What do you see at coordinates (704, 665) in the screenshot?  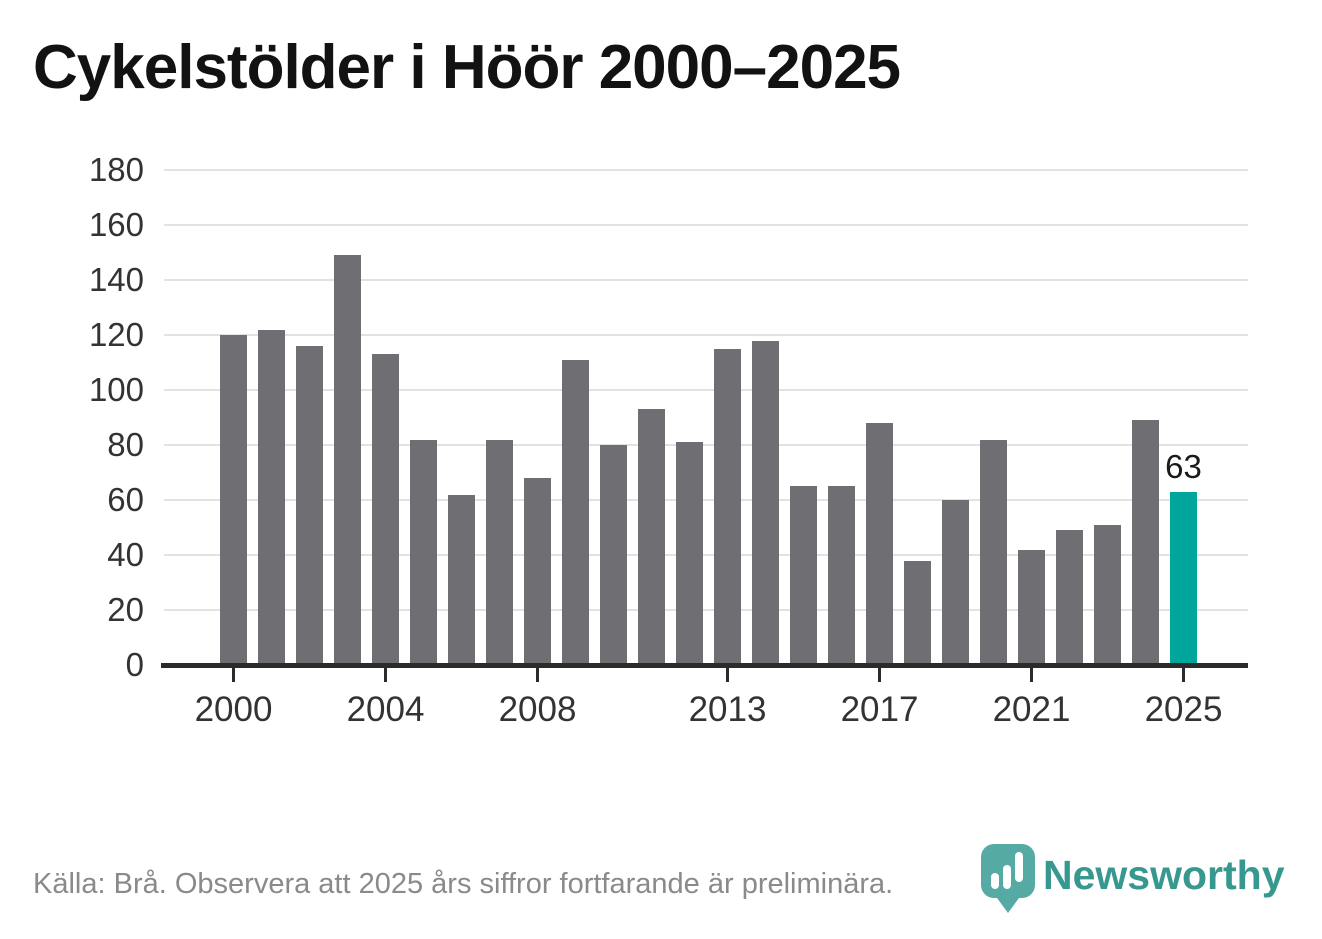 I see `x-axis-line` at bounding box center [704, 665].